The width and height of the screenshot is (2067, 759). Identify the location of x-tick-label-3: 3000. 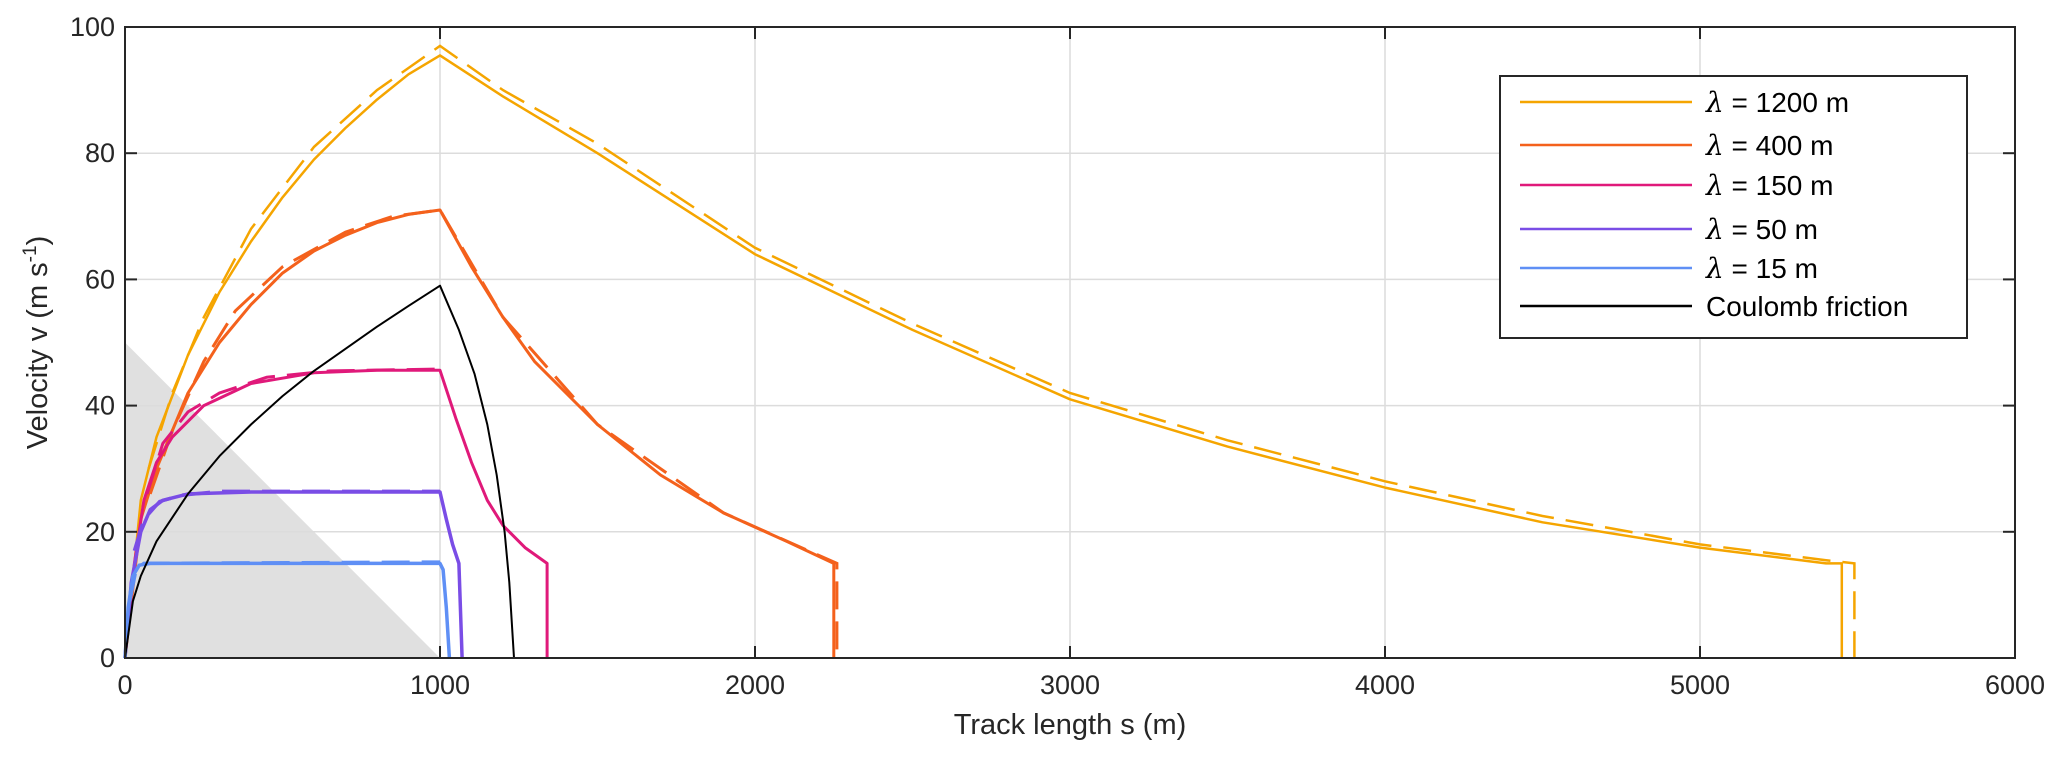
(1070, 685).